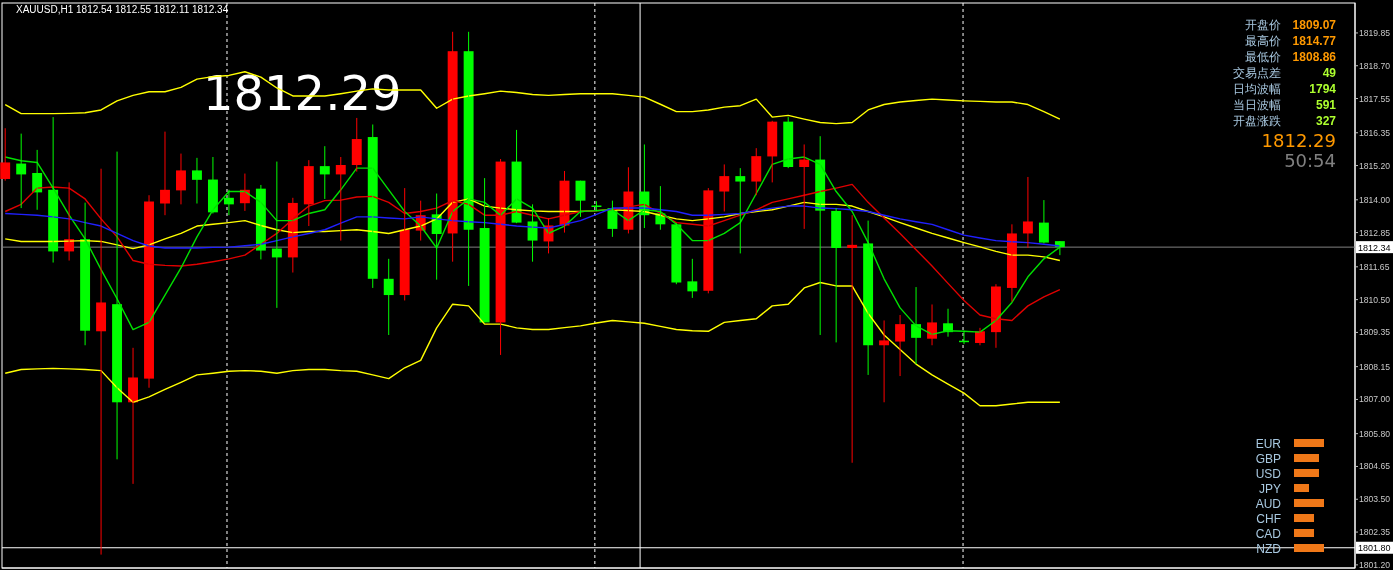 The width and height of the screenshot is (1393, 570). I want to click on y-tick-label: 1801.20, so click(1375, 564).